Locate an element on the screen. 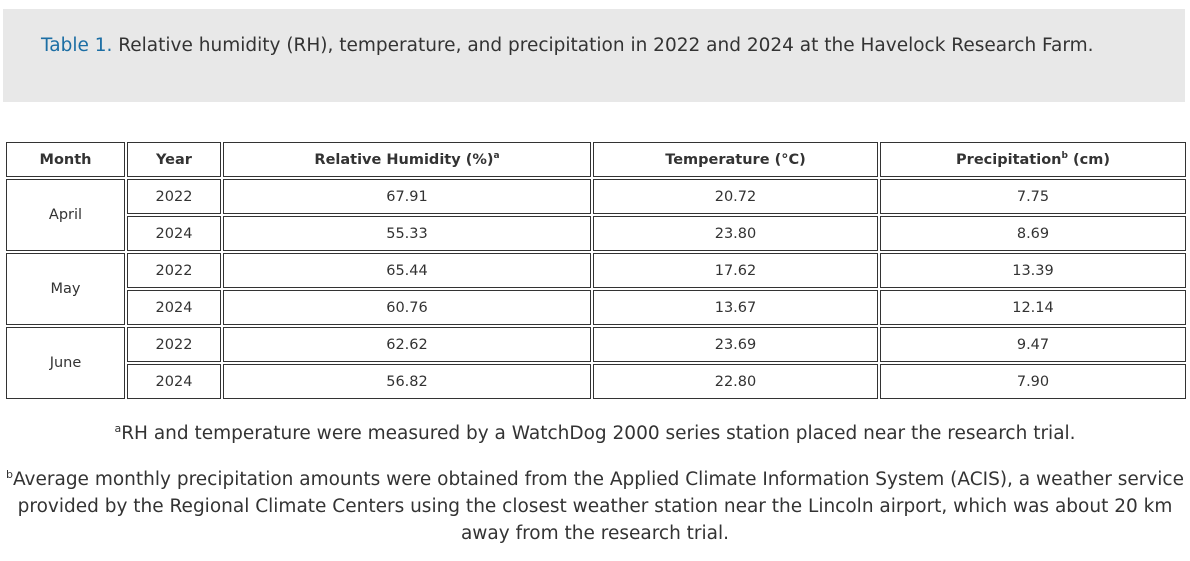 This screenshot has width=1190, height=561. table-row: 2024 56.82 22.80 7.90 is located at coordinates (596, 381).